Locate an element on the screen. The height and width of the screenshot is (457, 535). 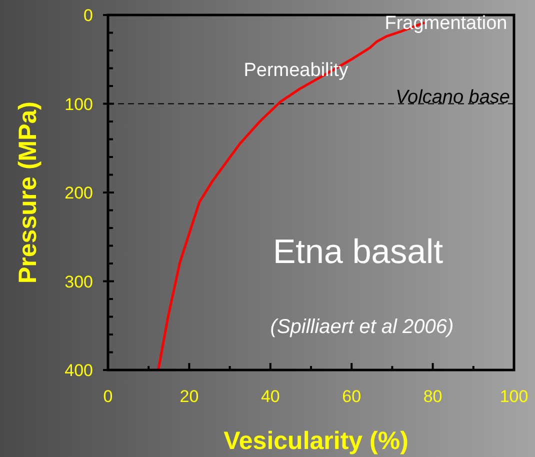
x-tick-label: 60 is located at coordinates (352, 396).